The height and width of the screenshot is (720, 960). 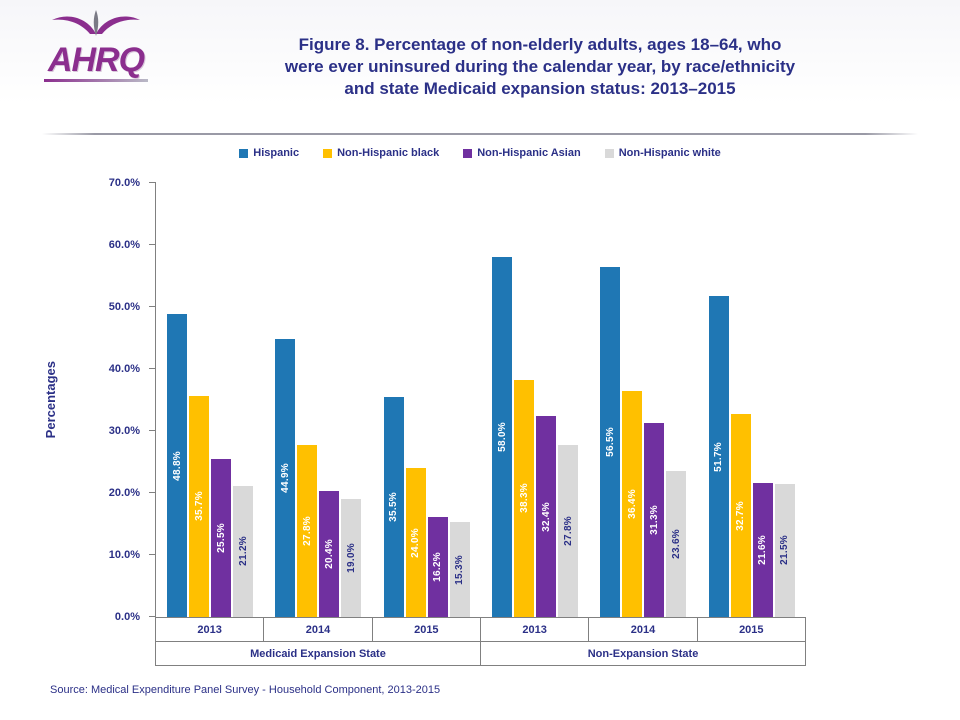 I want to click on bar-non-hispanic-asian: 21.6%, so click(x=762, y=550).